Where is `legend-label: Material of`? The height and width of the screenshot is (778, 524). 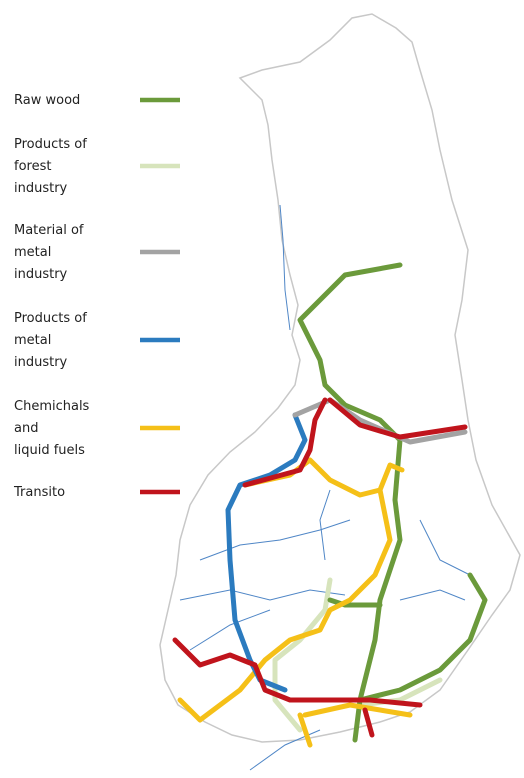 legend-label: Material of is located at coordinates (49, 230).